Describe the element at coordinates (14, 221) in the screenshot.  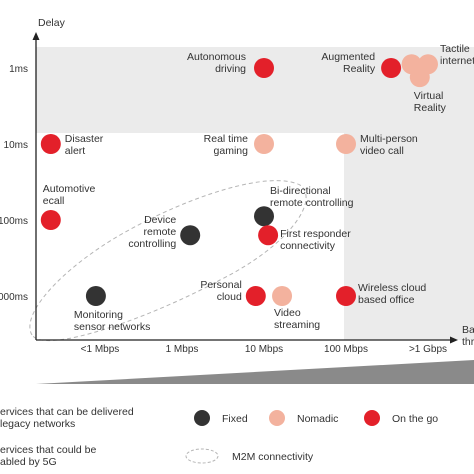
I see `y-tick-label: 100ms` at that location.